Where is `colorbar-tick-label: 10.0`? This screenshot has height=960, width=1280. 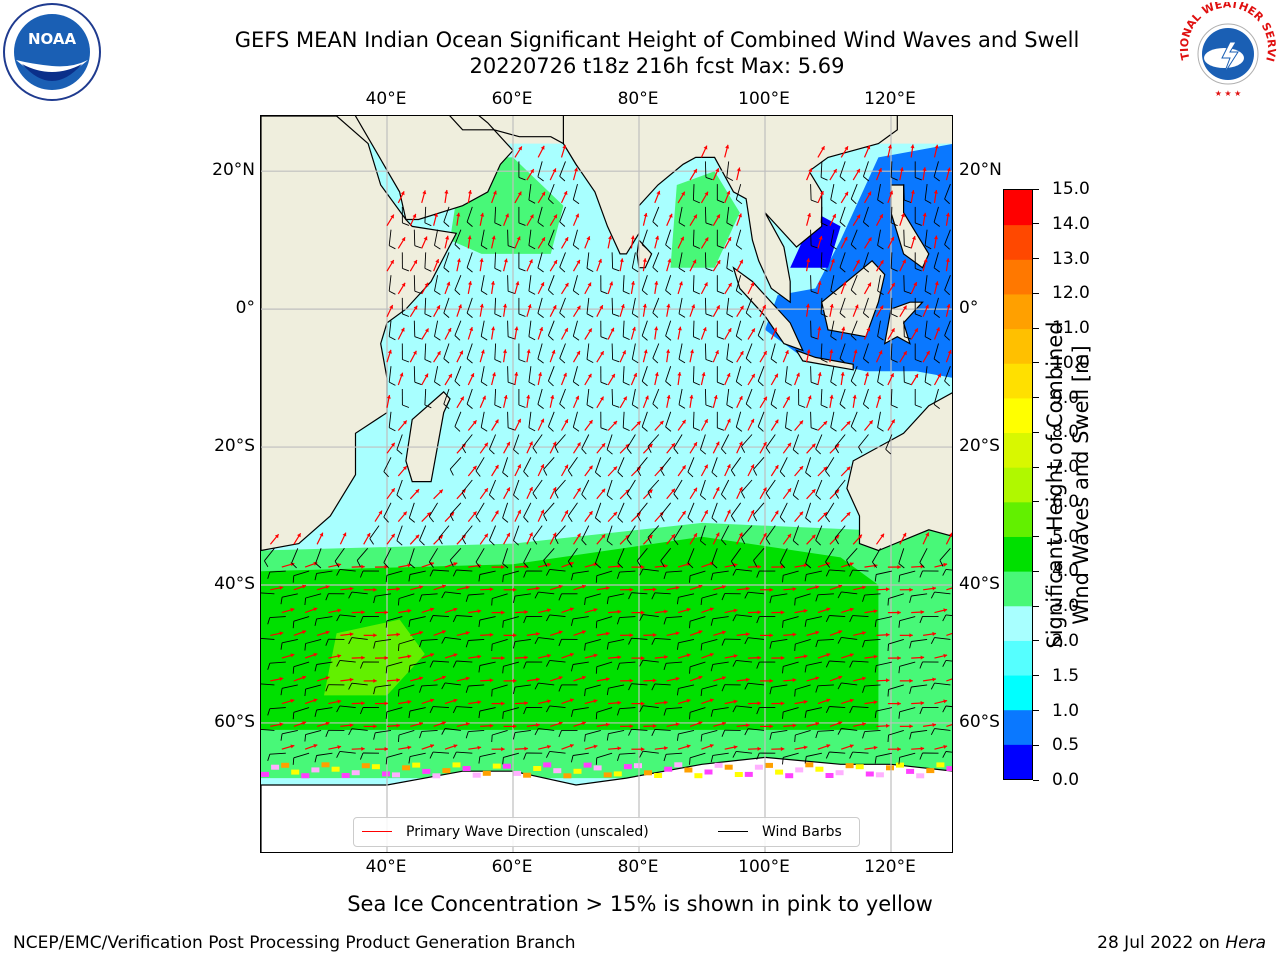 colorbar-tick-label: 10.0 is located at coordinates (1071, 362).